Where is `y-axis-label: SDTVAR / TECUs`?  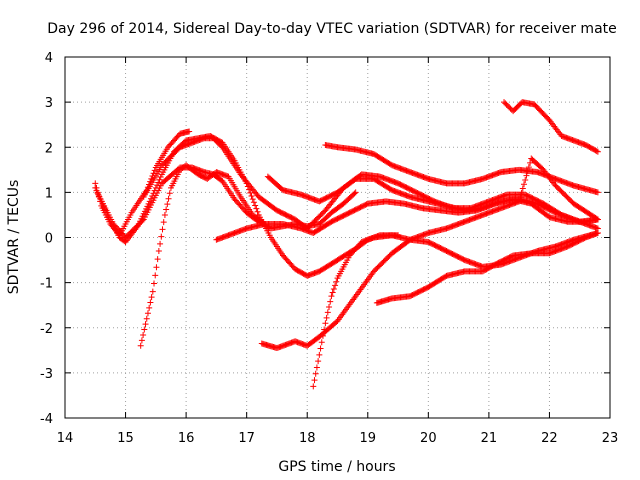
y-axis-label: SDTVAR / TECUs is located at coordinates (14, 237).